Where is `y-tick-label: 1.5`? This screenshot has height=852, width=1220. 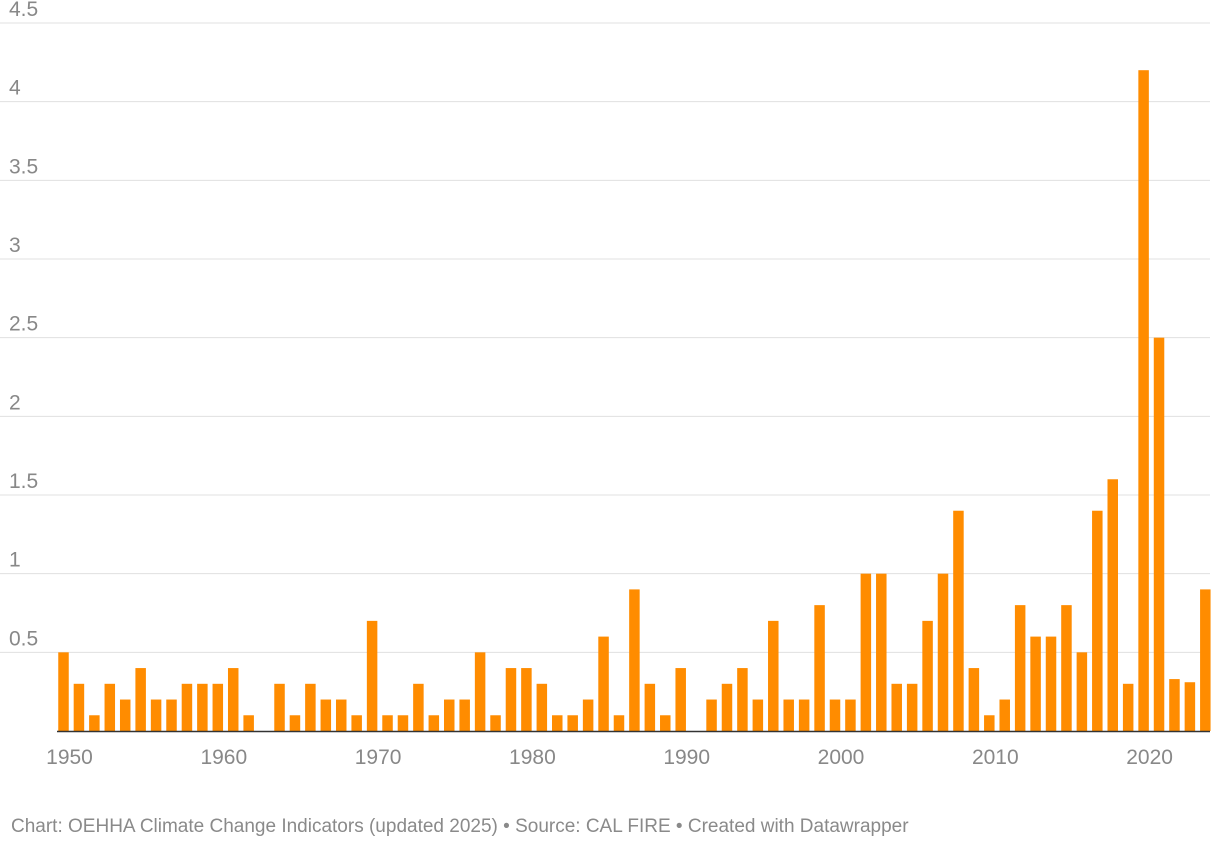
y-tick-label: 1.5 is located at coordinates (23, 481).